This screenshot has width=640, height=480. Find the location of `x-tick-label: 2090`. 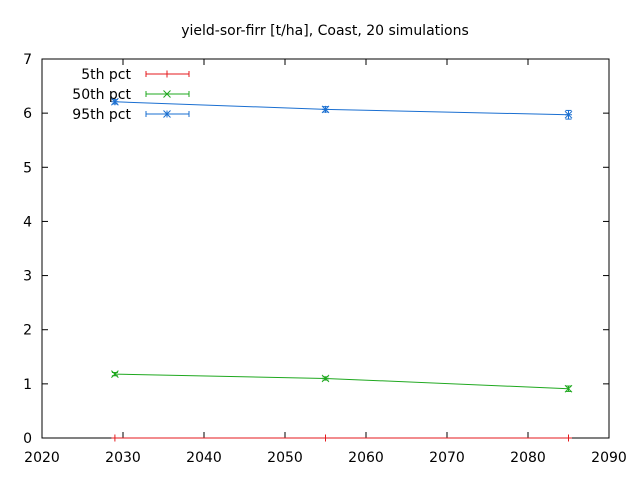

x-tick-label: 2090 is located at coordinates (609, 458).